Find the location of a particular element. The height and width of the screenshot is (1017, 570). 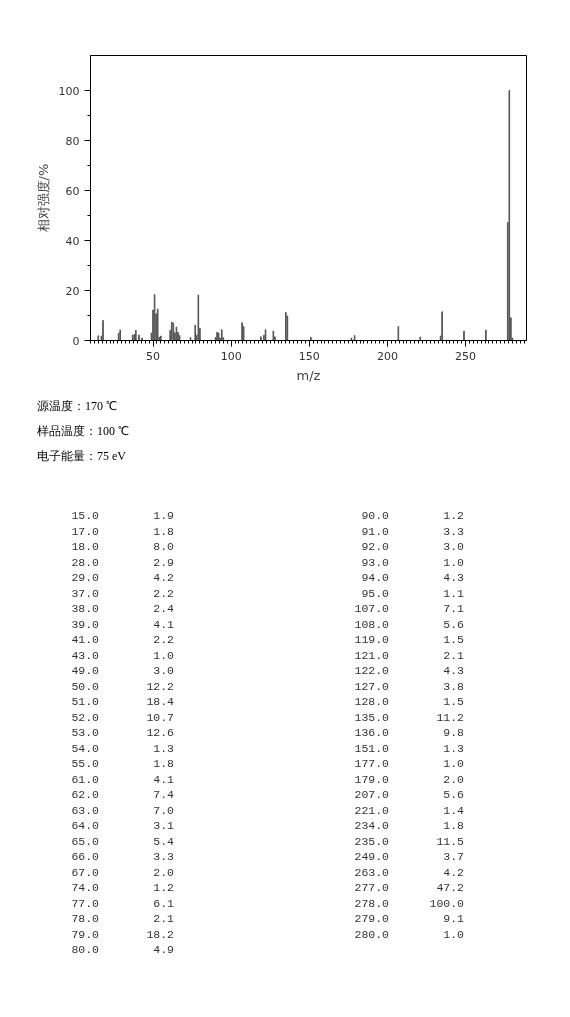

category-label: 55.0 is located at coordinates (85, 764).